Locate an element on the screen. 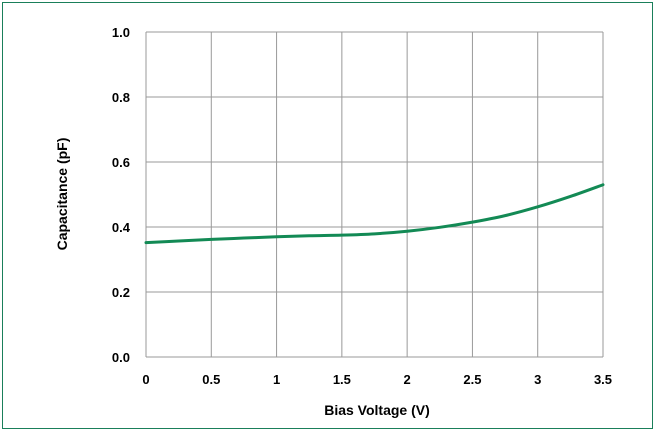  y-axis-title: Capacitance (pF) is located at coordinates (62, 194).